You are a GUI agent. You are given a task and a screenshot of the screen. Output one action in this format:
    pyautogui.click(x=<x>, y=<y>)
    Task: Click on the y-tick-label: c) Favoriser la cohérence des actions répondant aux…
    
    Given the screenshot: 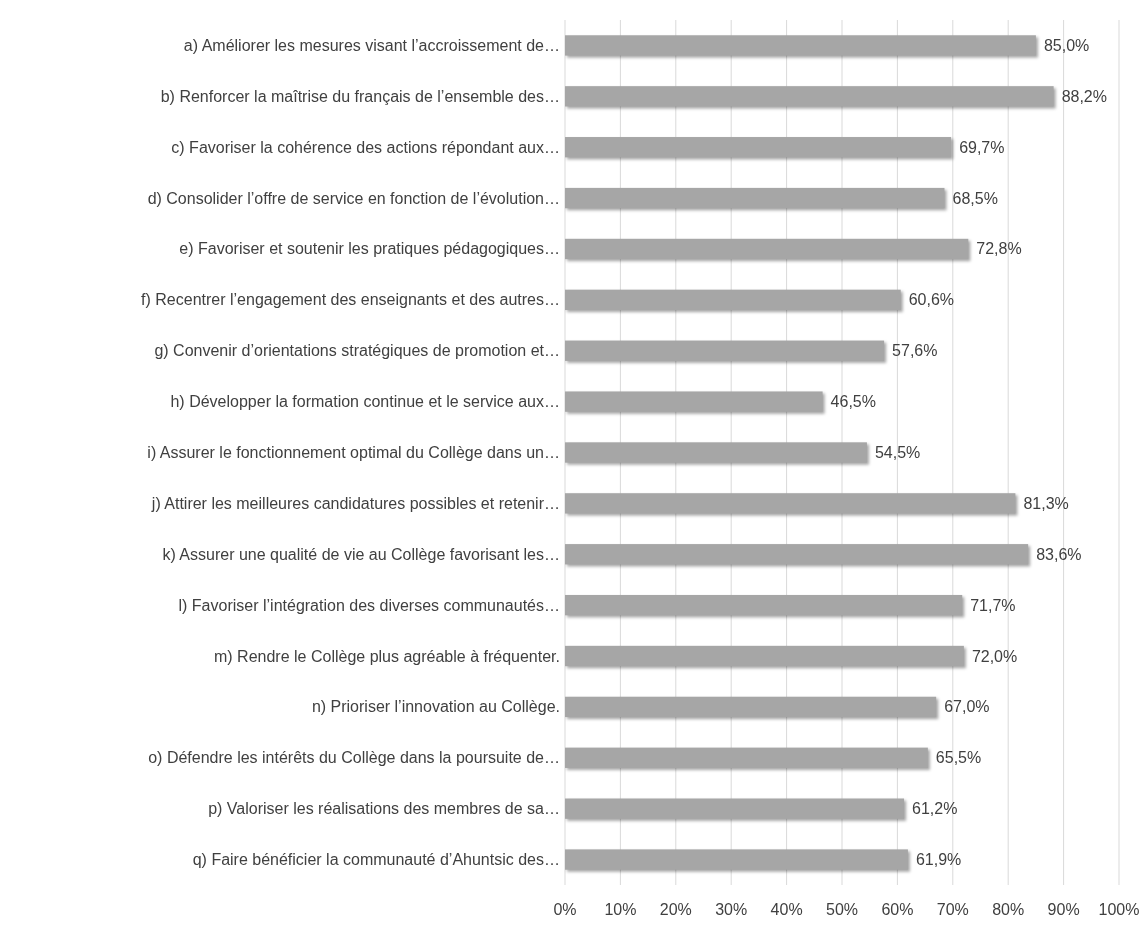 What is the action you would take?
    pyautogui.click(x=365, y=147)
    